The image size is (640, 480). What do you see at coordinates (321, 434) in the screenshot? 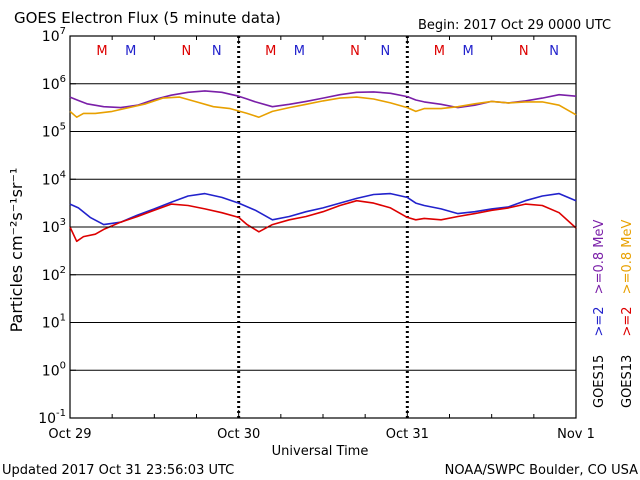
I see `x-tick-labels: Oct 29 Oct 30 Oct 31 Nov 1` at bounding box center [321, 434].